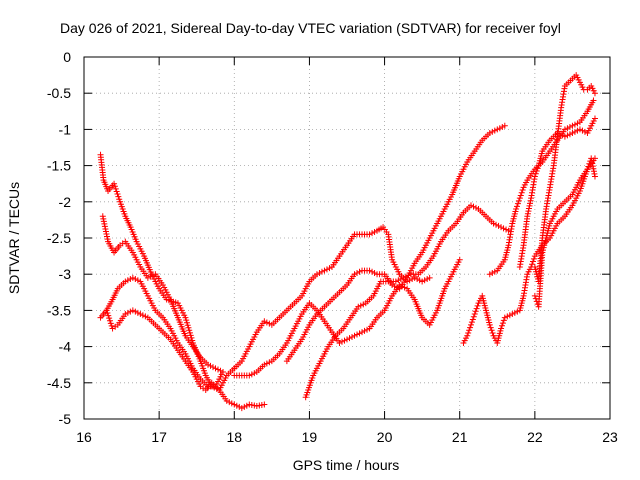 This screenshot has height=480, width=640. I want to click on x-tick-label: 22, so click(535, 437).